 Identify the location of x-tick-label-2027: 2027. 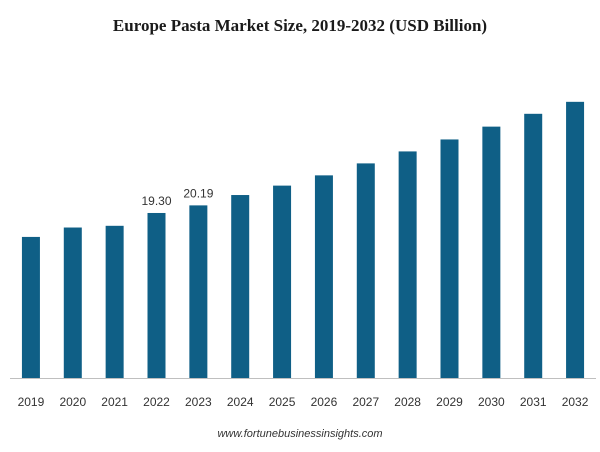
(365, 402).